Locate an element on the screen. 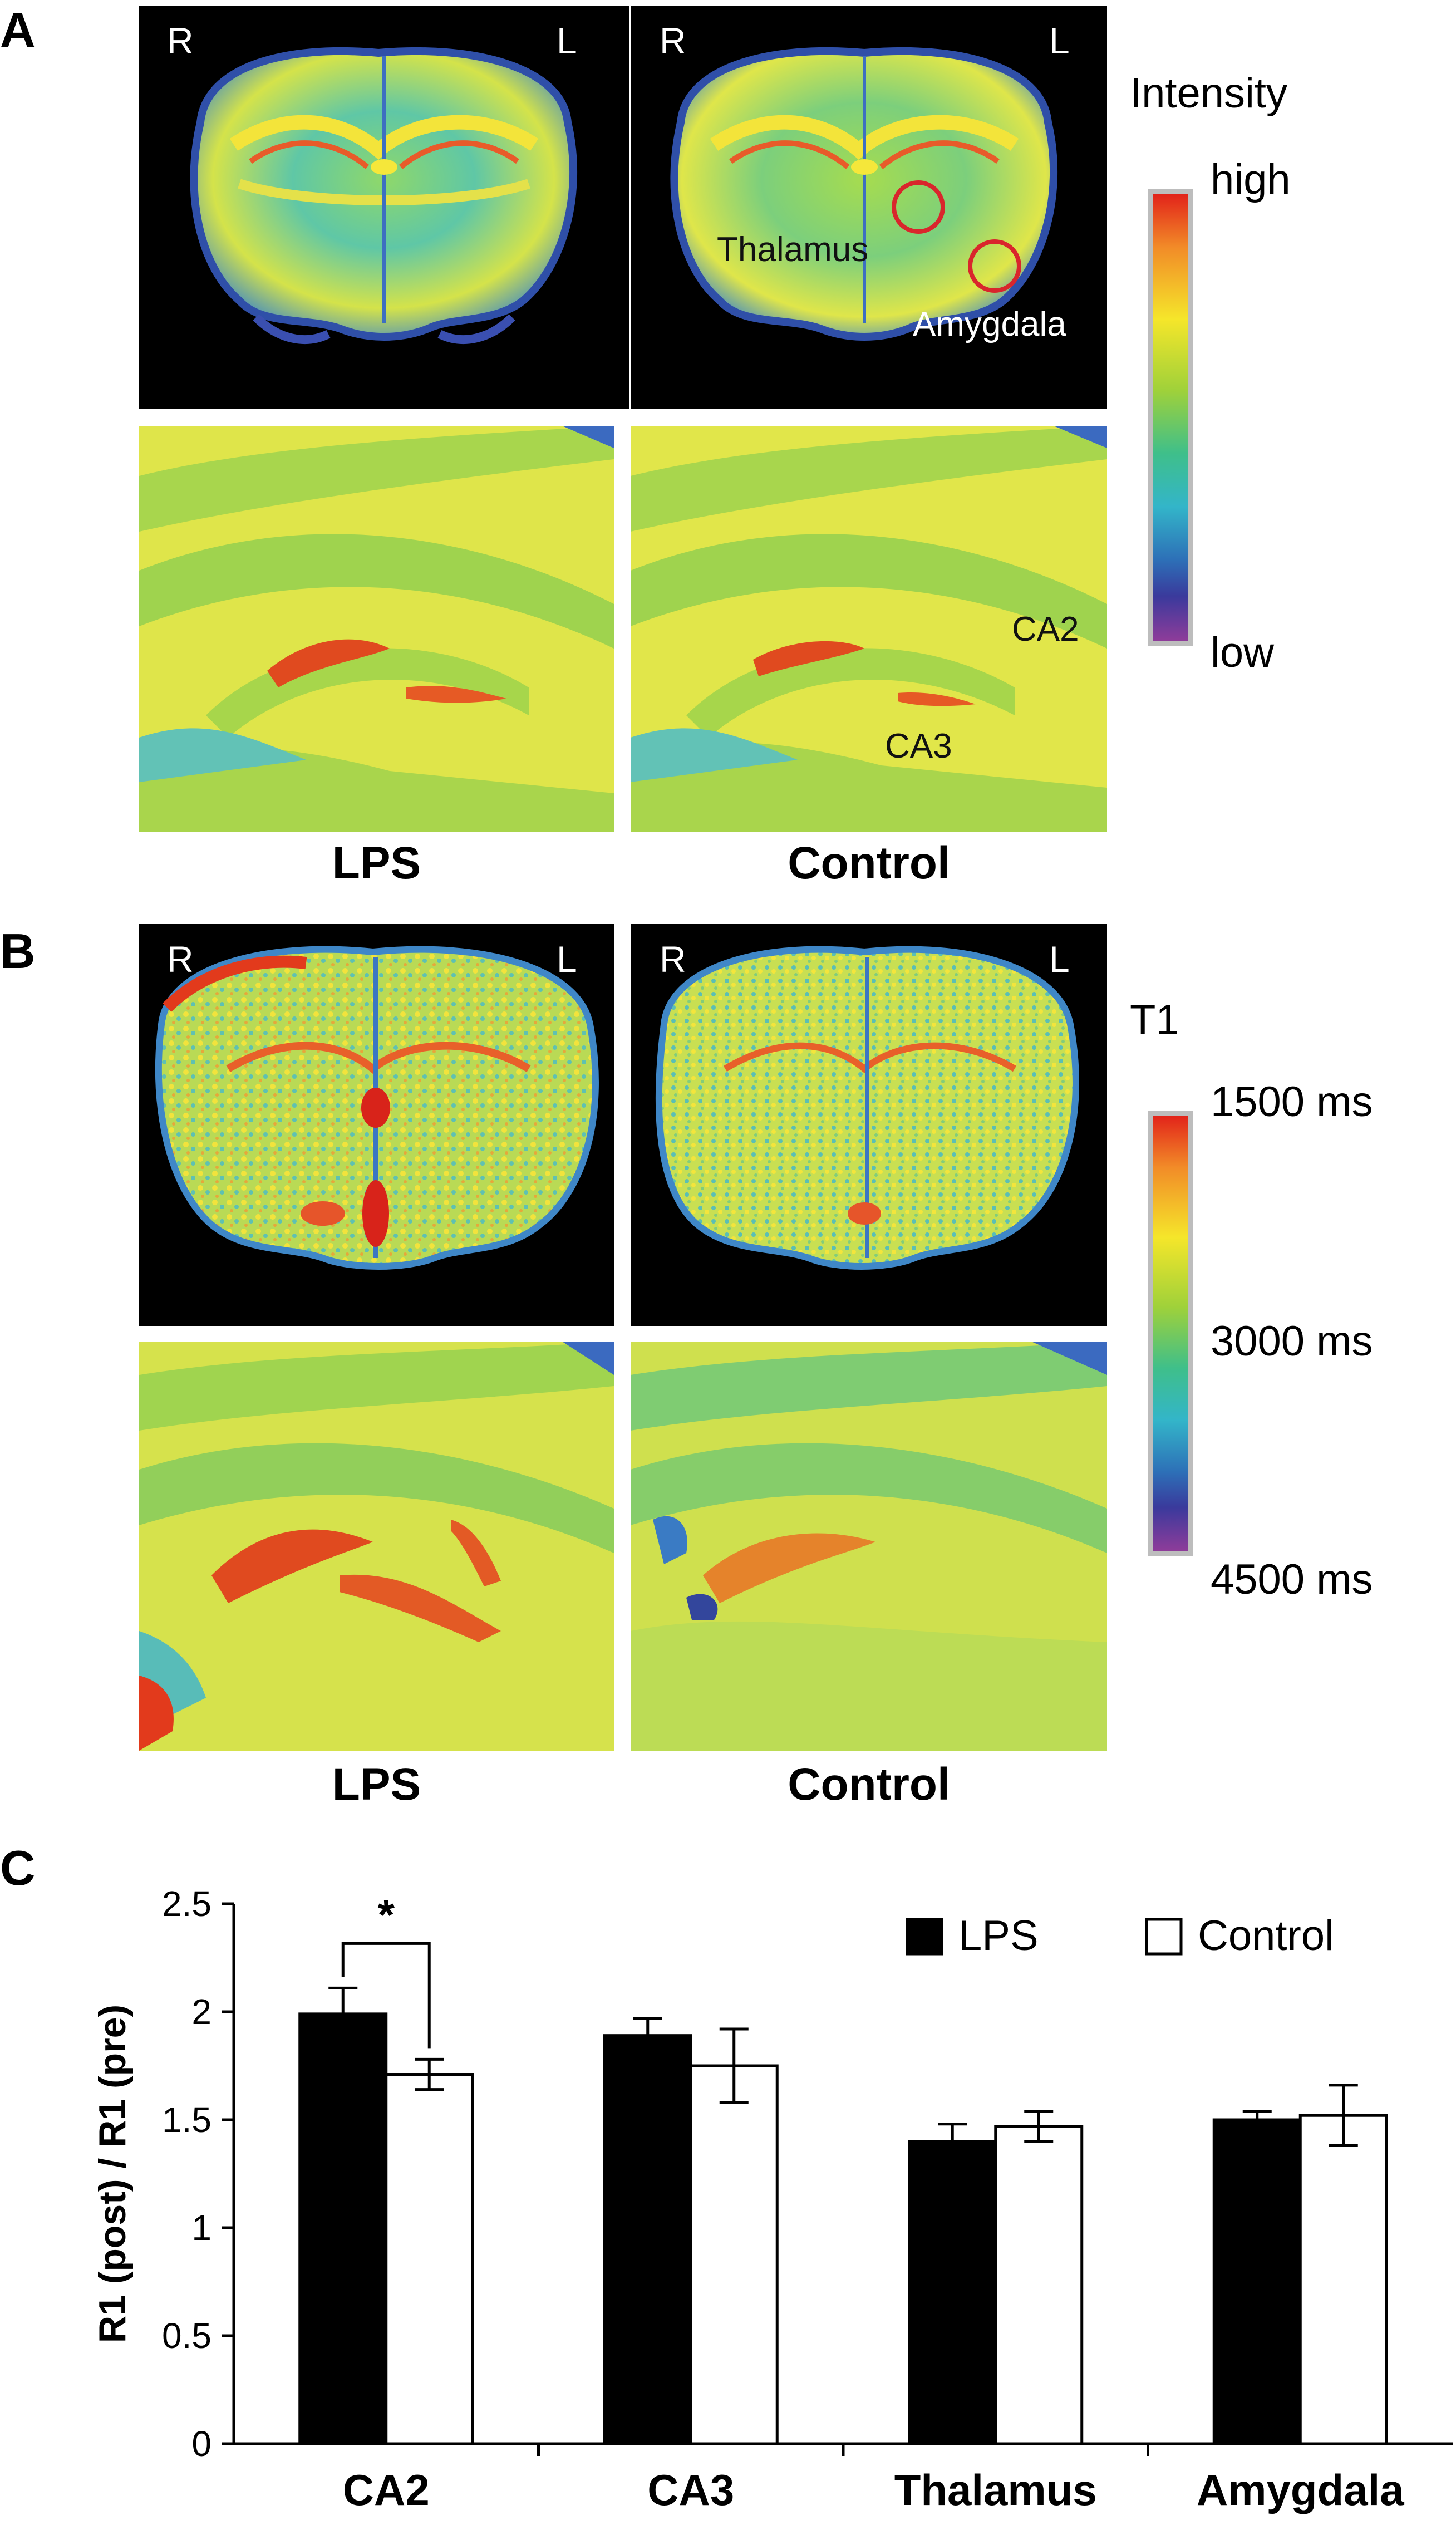 This screenshot has width=1456, height=2525. x-category-label-3: Amygdala is located at coordinates (1300, 2489).